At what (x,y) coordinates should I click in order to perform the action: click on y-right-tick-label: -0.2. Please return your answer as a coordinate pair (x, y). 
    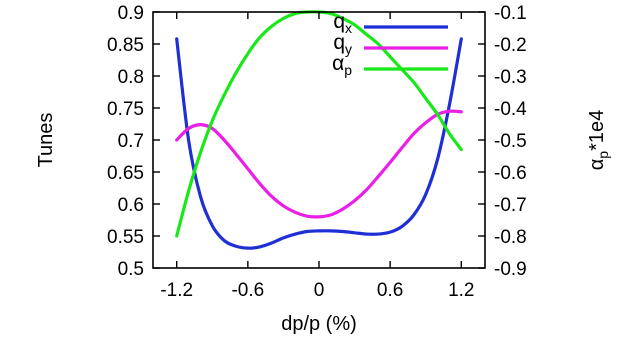
    Looking at the image, I should click on (510, 45).